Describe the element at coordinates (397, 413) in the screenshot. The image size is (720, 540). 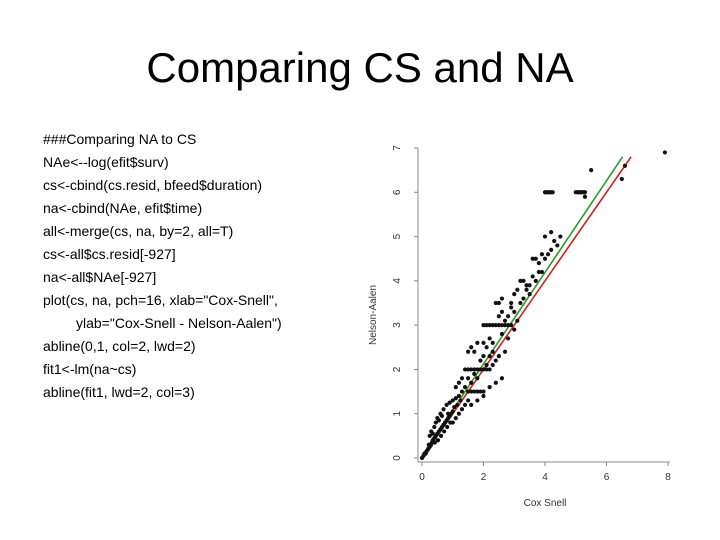
I see `y-tick-label: 1` at that location.